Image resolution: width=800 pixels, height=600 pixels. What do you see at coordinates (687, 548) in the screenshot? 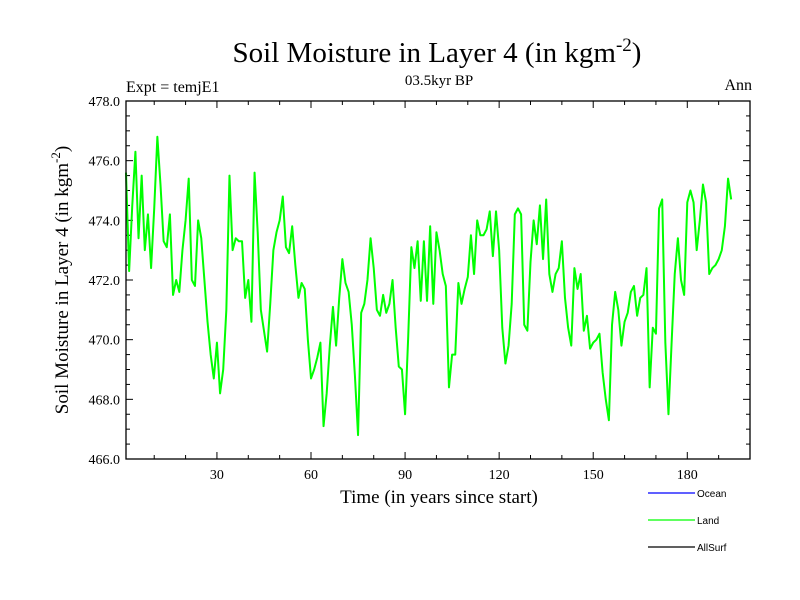
I see `legend-item-allsurf: AllSurf` at bounding box center [687, 548].